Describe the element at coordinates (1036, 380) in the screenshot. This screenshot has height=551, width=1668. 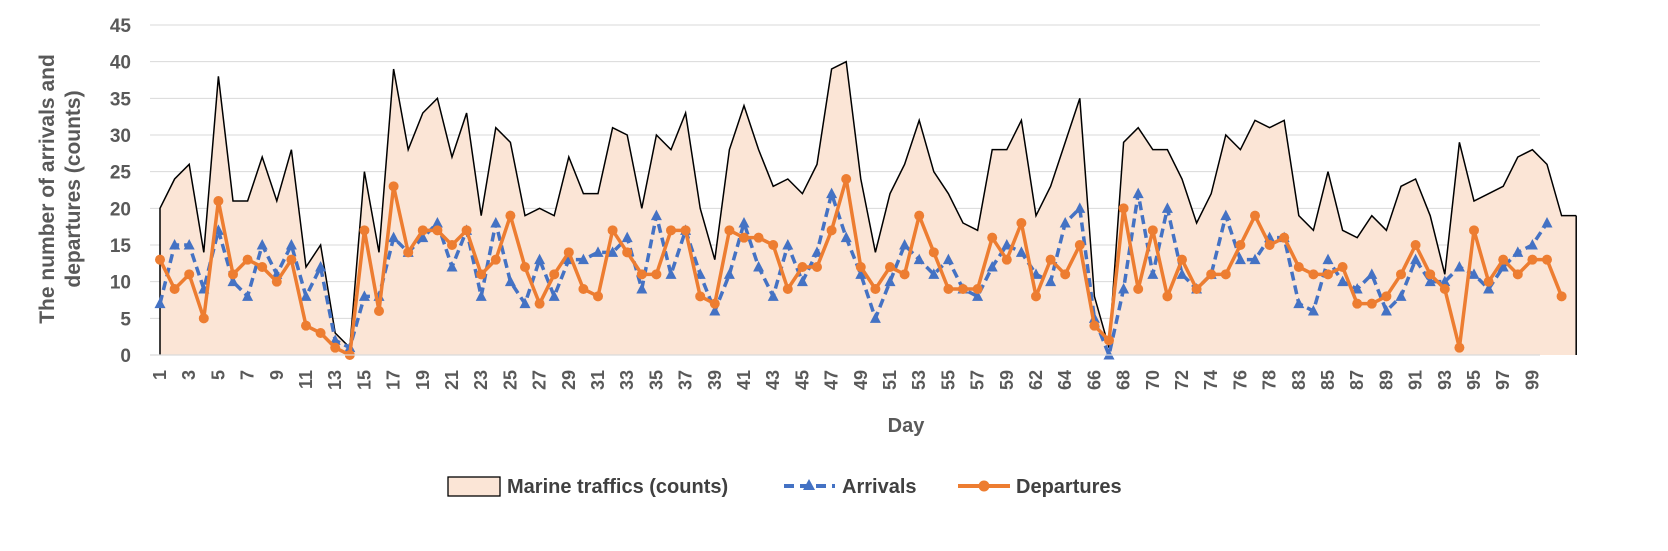
I see `x-tick-label: 62` at that location.